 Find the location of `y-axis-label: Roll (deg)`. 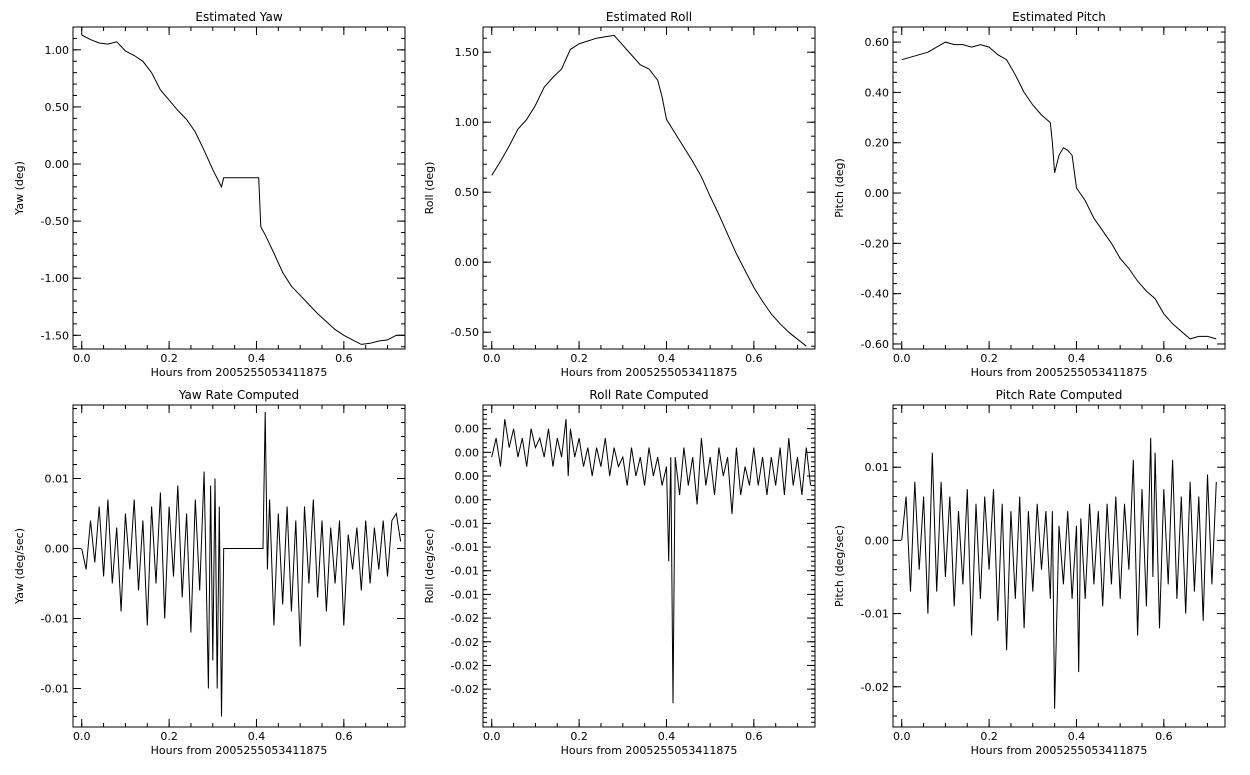

y-axis-label: Roll (deg) is located at coordinates (429, 188).